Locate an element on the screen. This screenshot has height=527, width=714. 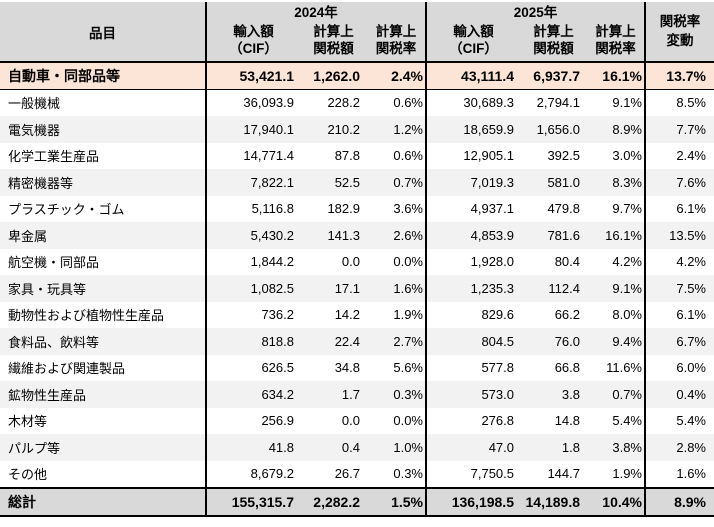
rate-change: 2.8% is located at coordinates (691, 447).